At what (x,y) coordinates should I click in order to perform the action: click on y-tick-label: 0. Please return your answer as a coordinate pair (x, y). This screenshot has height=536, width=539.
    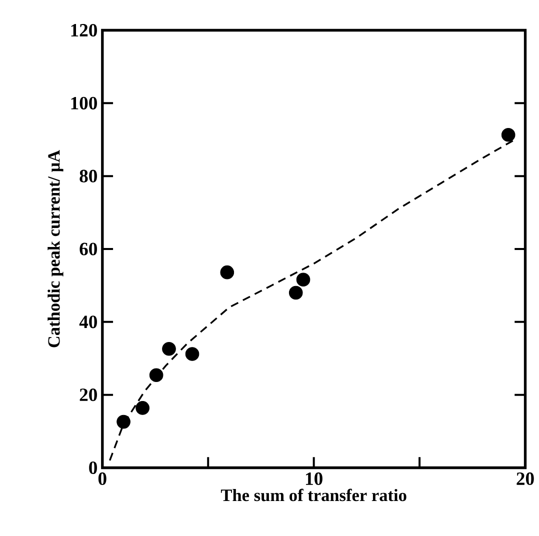
    Looking at the image, I should click on (93, 468).